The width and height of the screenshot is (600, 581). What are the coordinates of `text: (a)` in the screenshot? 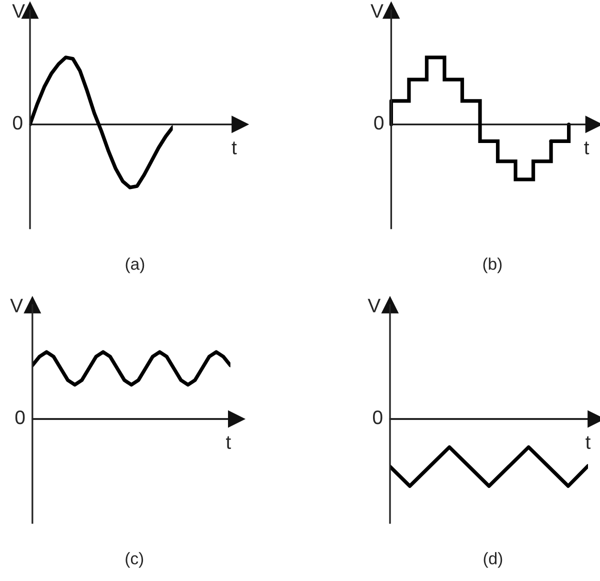 It's located at (135, 266).